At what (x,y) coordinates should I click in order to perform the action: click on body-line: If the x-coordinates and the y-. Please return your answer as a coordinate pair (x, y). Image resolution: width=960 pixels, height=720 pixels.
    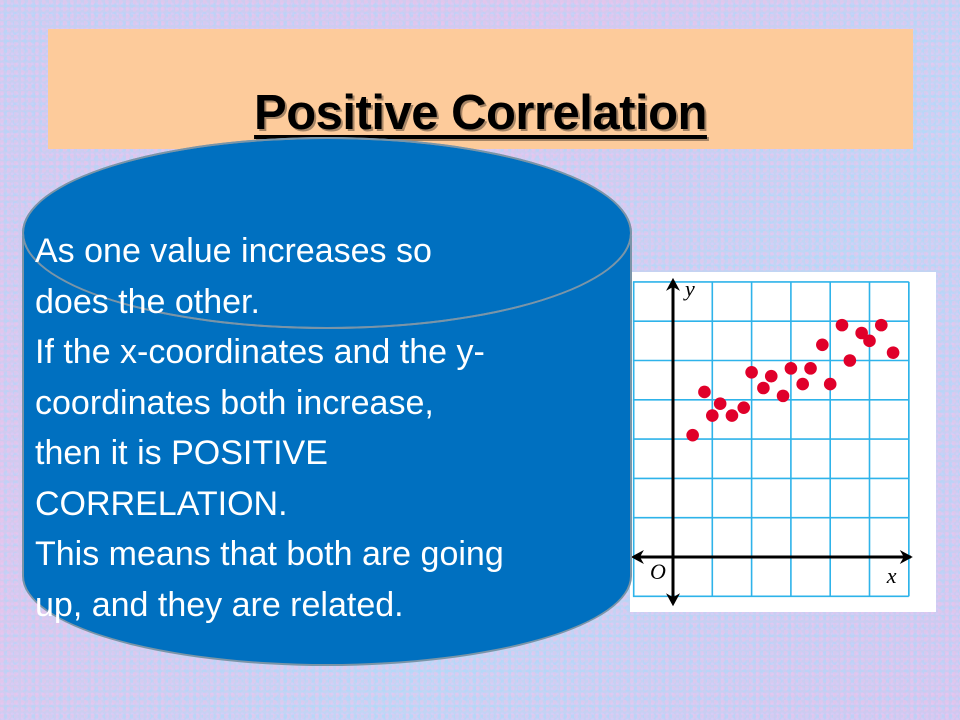
    Looking at the image, I should click on (260, 352).